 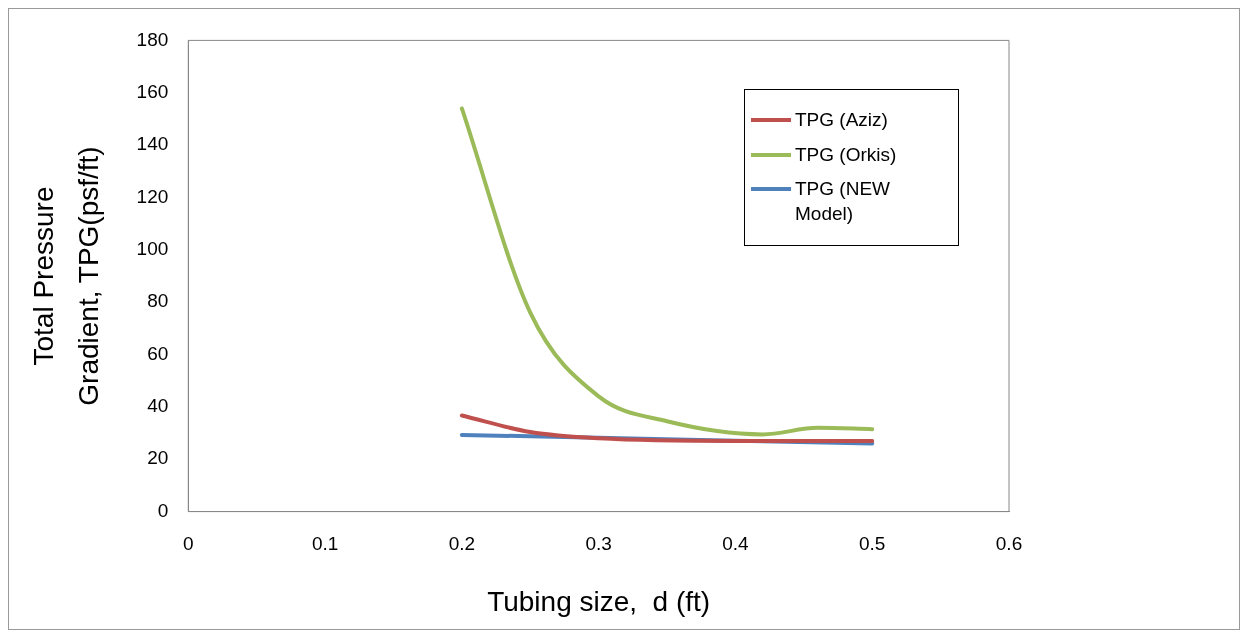 What do you see at coordinates (158, 353) in the screenshot?
I see `y-tick-label: 60` at bounding box center [158, 353].